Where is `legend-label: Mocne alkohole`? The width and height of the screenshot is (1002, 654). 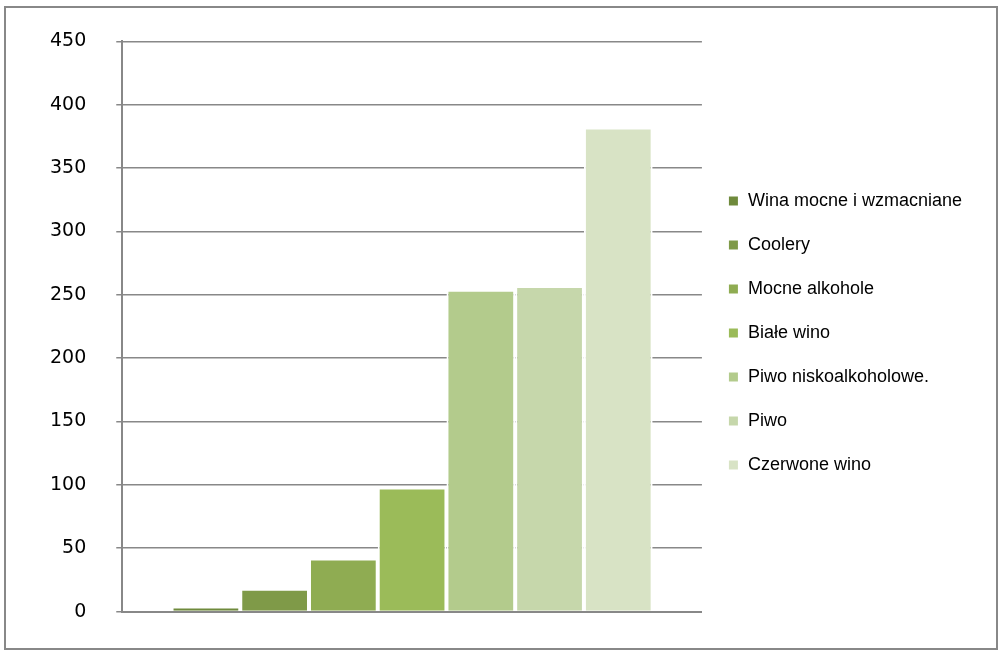 legend-label: Mocne alkohole is located at coordinates (811, 287).